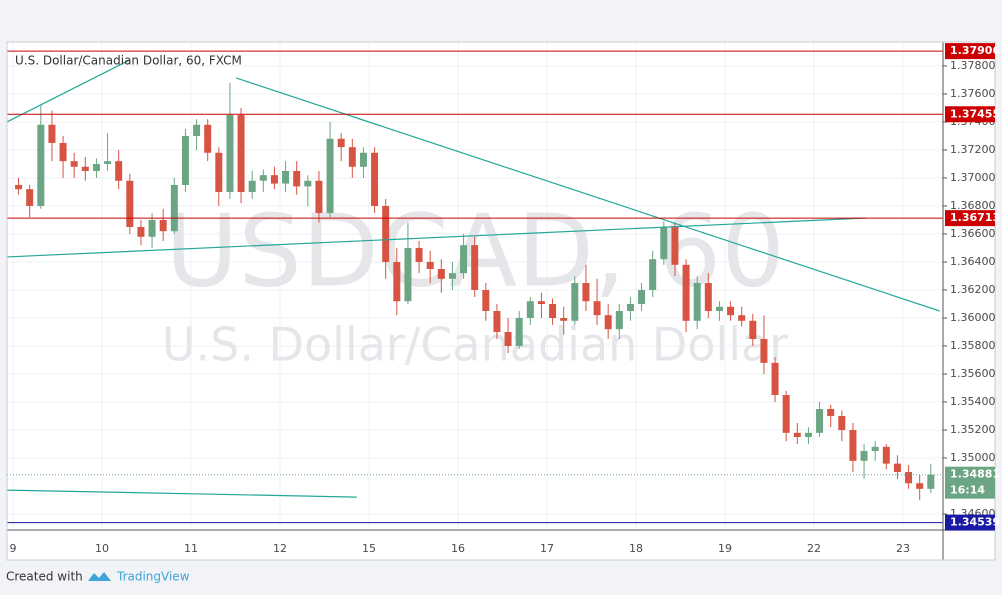 This screenshot has width=1002, height=595. I want to click on x-tick-label: 16, so click(458, 548).